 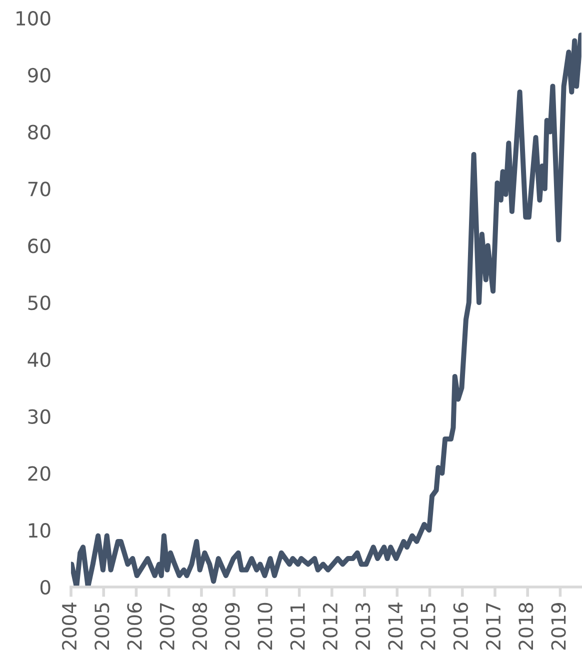 I want to click on x-tick-label: 2006, so click(x=134, y=626).